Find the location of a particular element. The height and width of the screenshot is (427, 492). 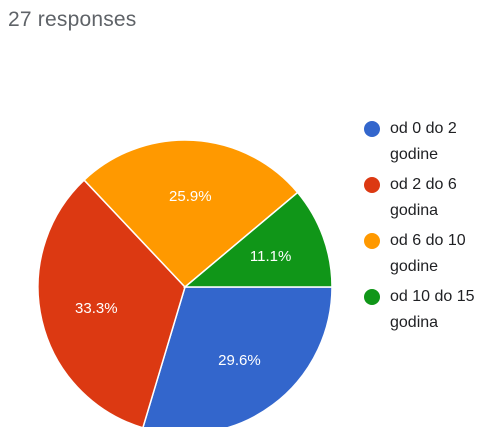

legend-label: od 0 do 2 godine is located at coordinates (423, 141).